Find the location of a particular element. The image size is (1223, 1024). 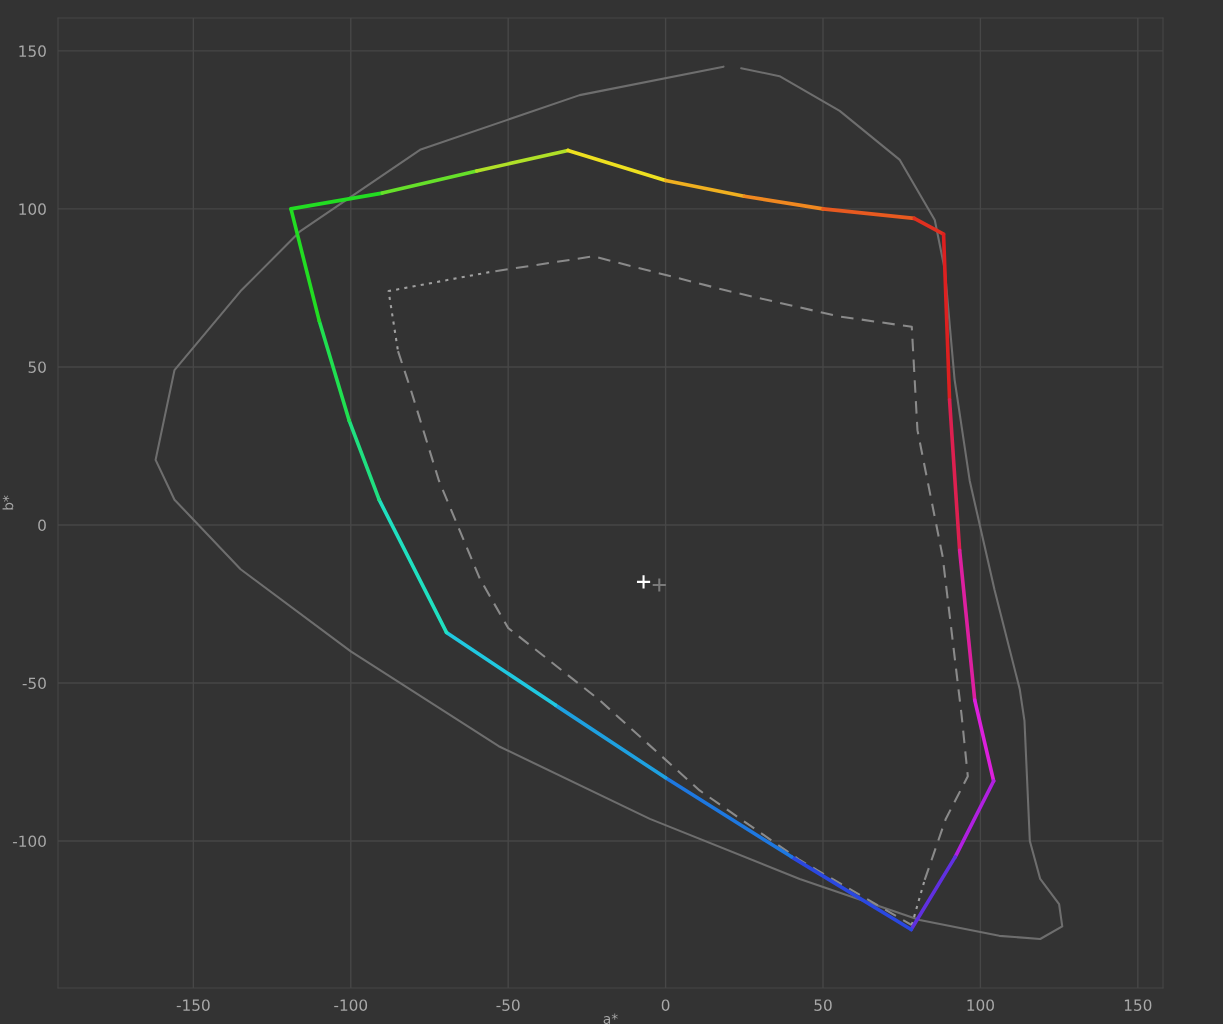

y-axis-title: b* is located at coordinates (8, 502).